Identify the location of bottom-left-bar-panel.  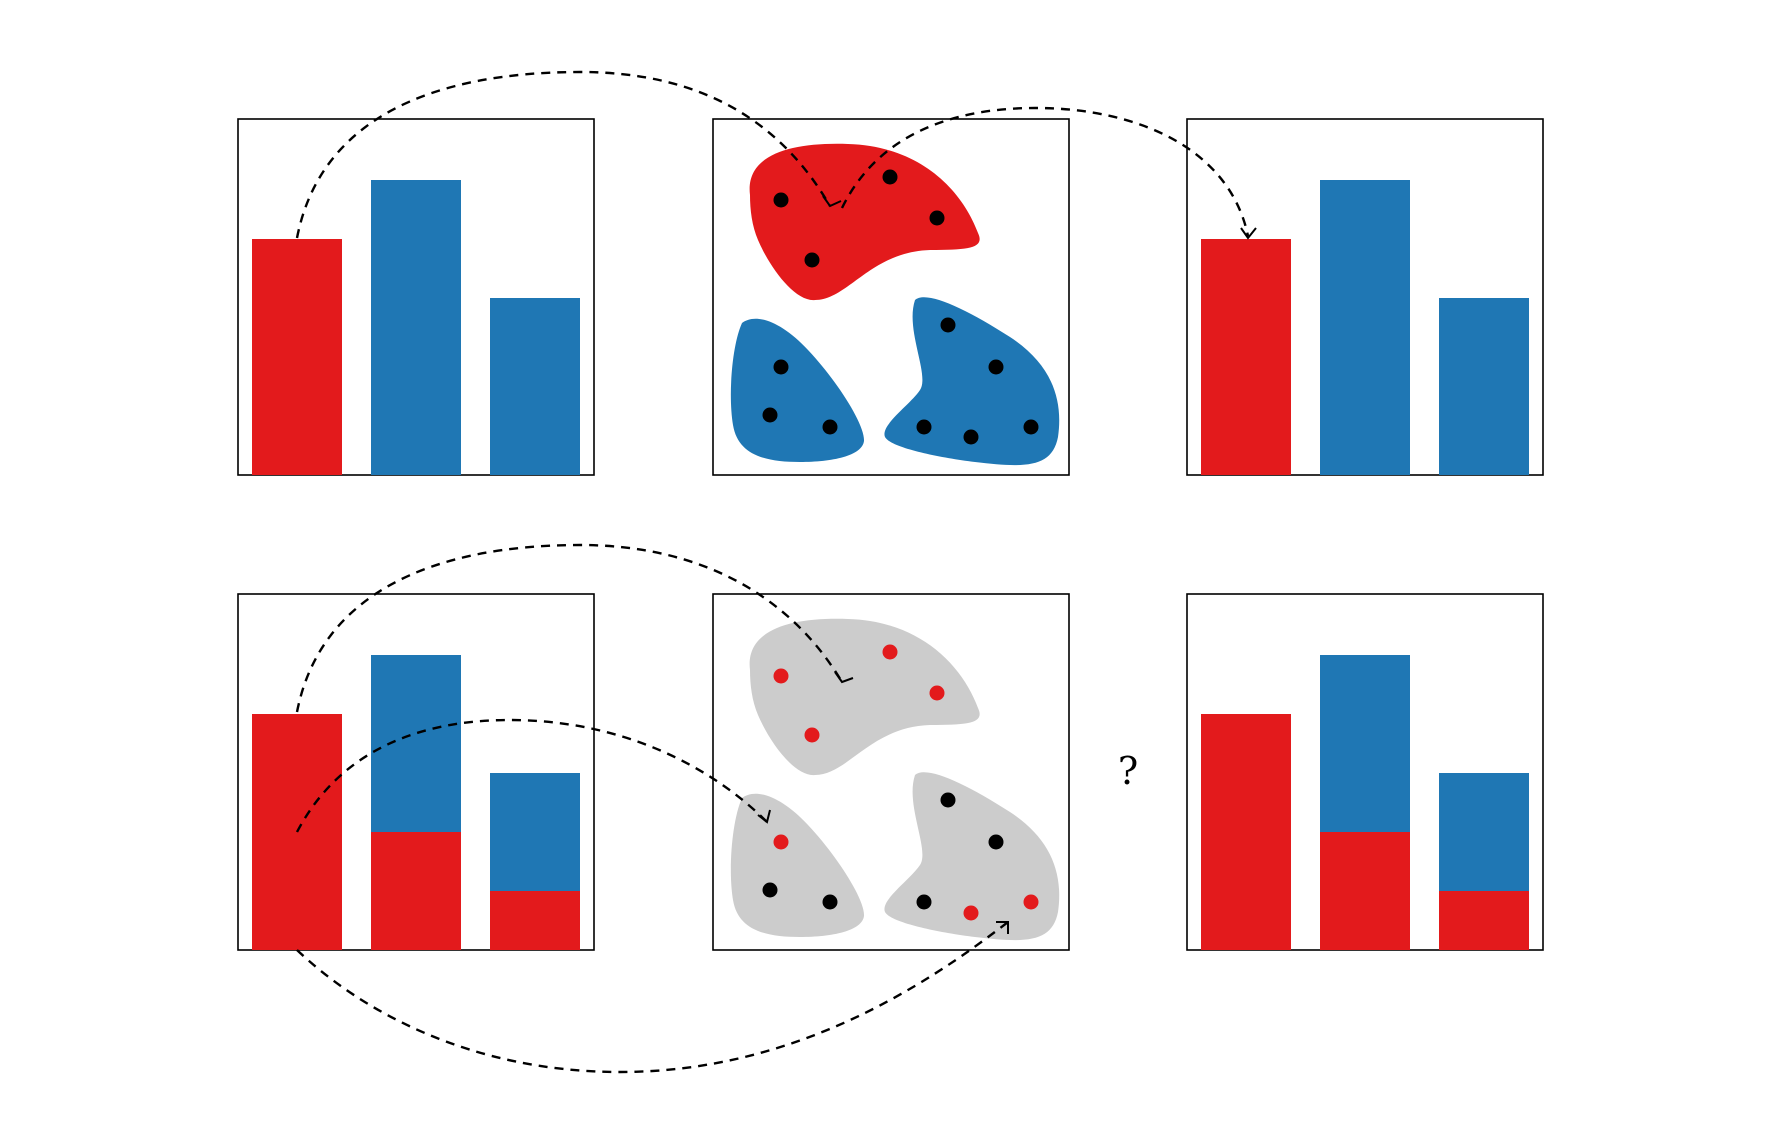
(416, 772).